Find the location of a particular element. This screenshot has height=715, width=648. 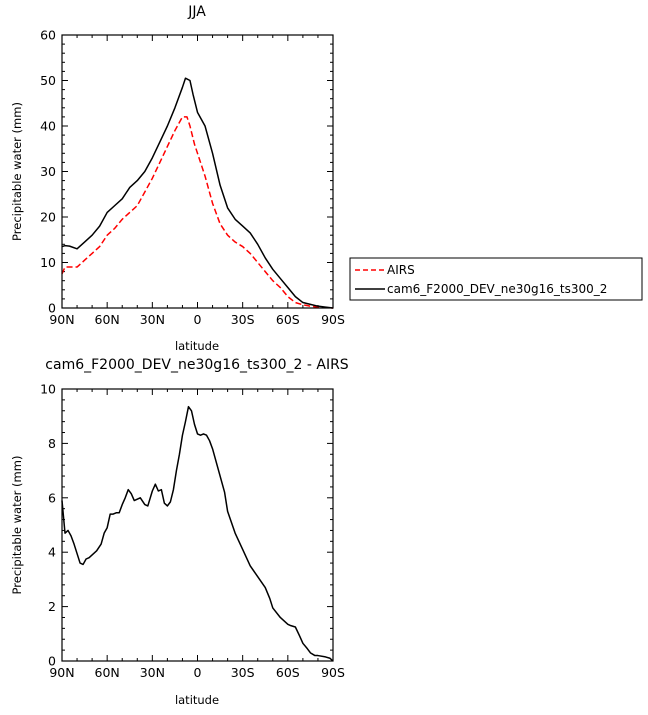

x-tick-label-top-1: 60N is located at coordinates (107, 319).